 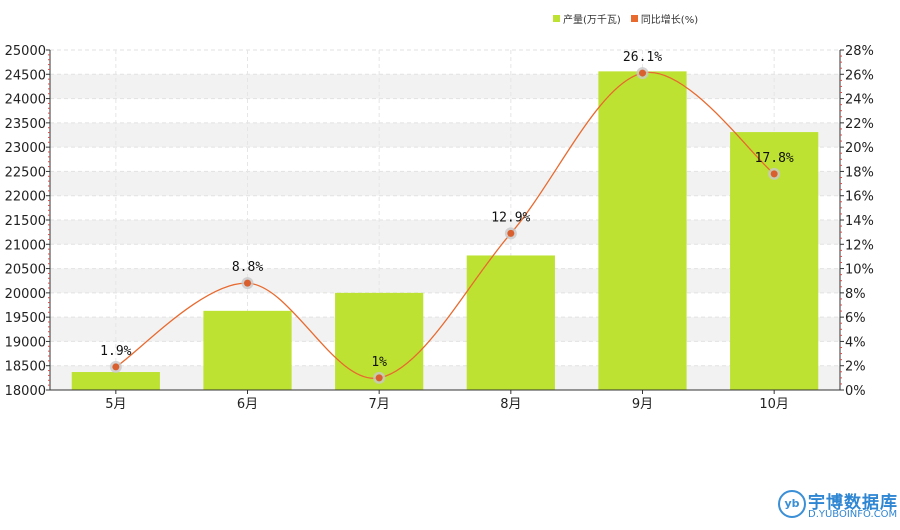 What do you see at coordinates (25, 148) in the screenshot?
I see `y-left-tick-label: 23000` at bounding box center [25, 148].